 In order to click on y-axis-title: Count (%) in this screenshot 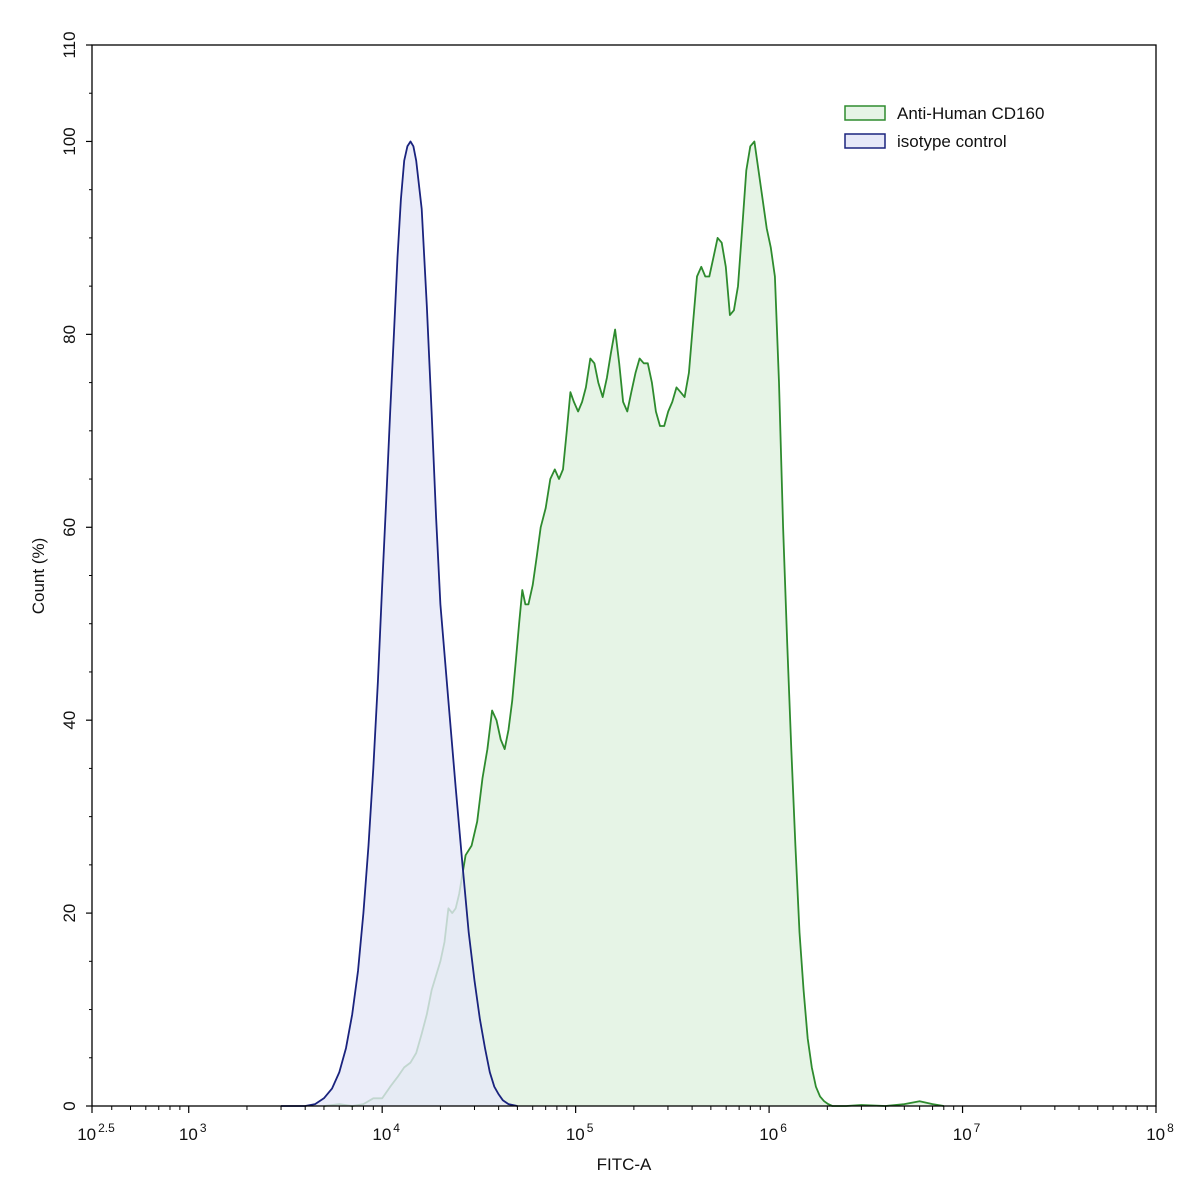, I will do `click(38, 576)`.